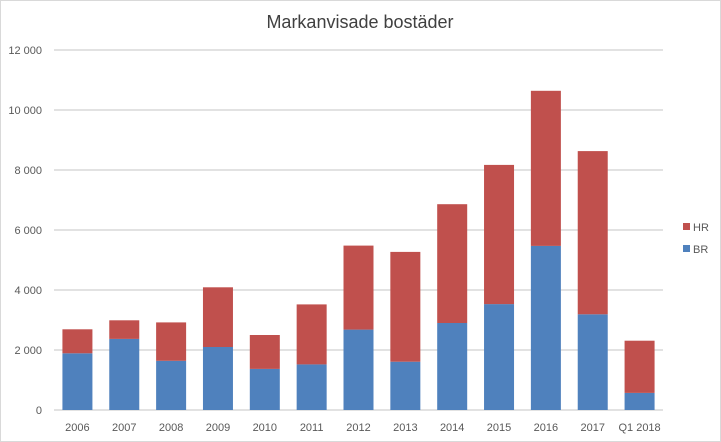 The width and height of the screenshot is (721, 442). What do you see at coordinates (700, 250) in the screenshot?
I see `legend-label-br: BR` at bounding box center [700, 250].